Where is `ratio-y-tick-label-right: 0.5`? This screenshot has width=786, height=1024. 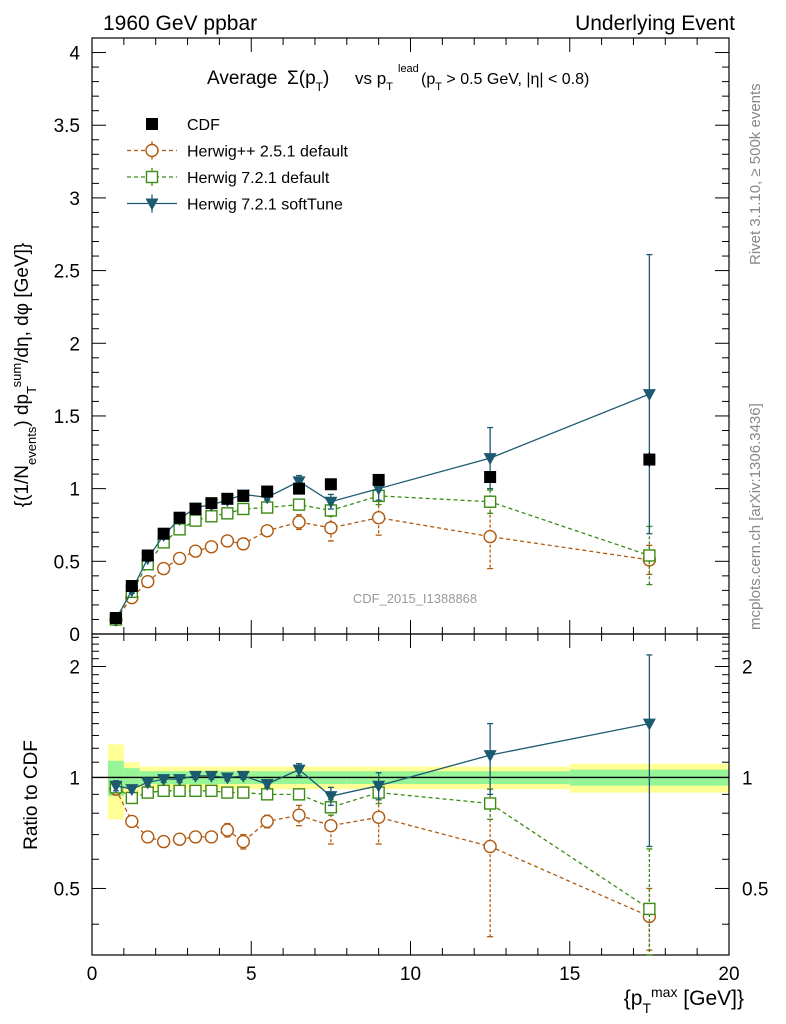
ratio-y-tick-label-right: 0.5 is located at coordinates (755, 889).